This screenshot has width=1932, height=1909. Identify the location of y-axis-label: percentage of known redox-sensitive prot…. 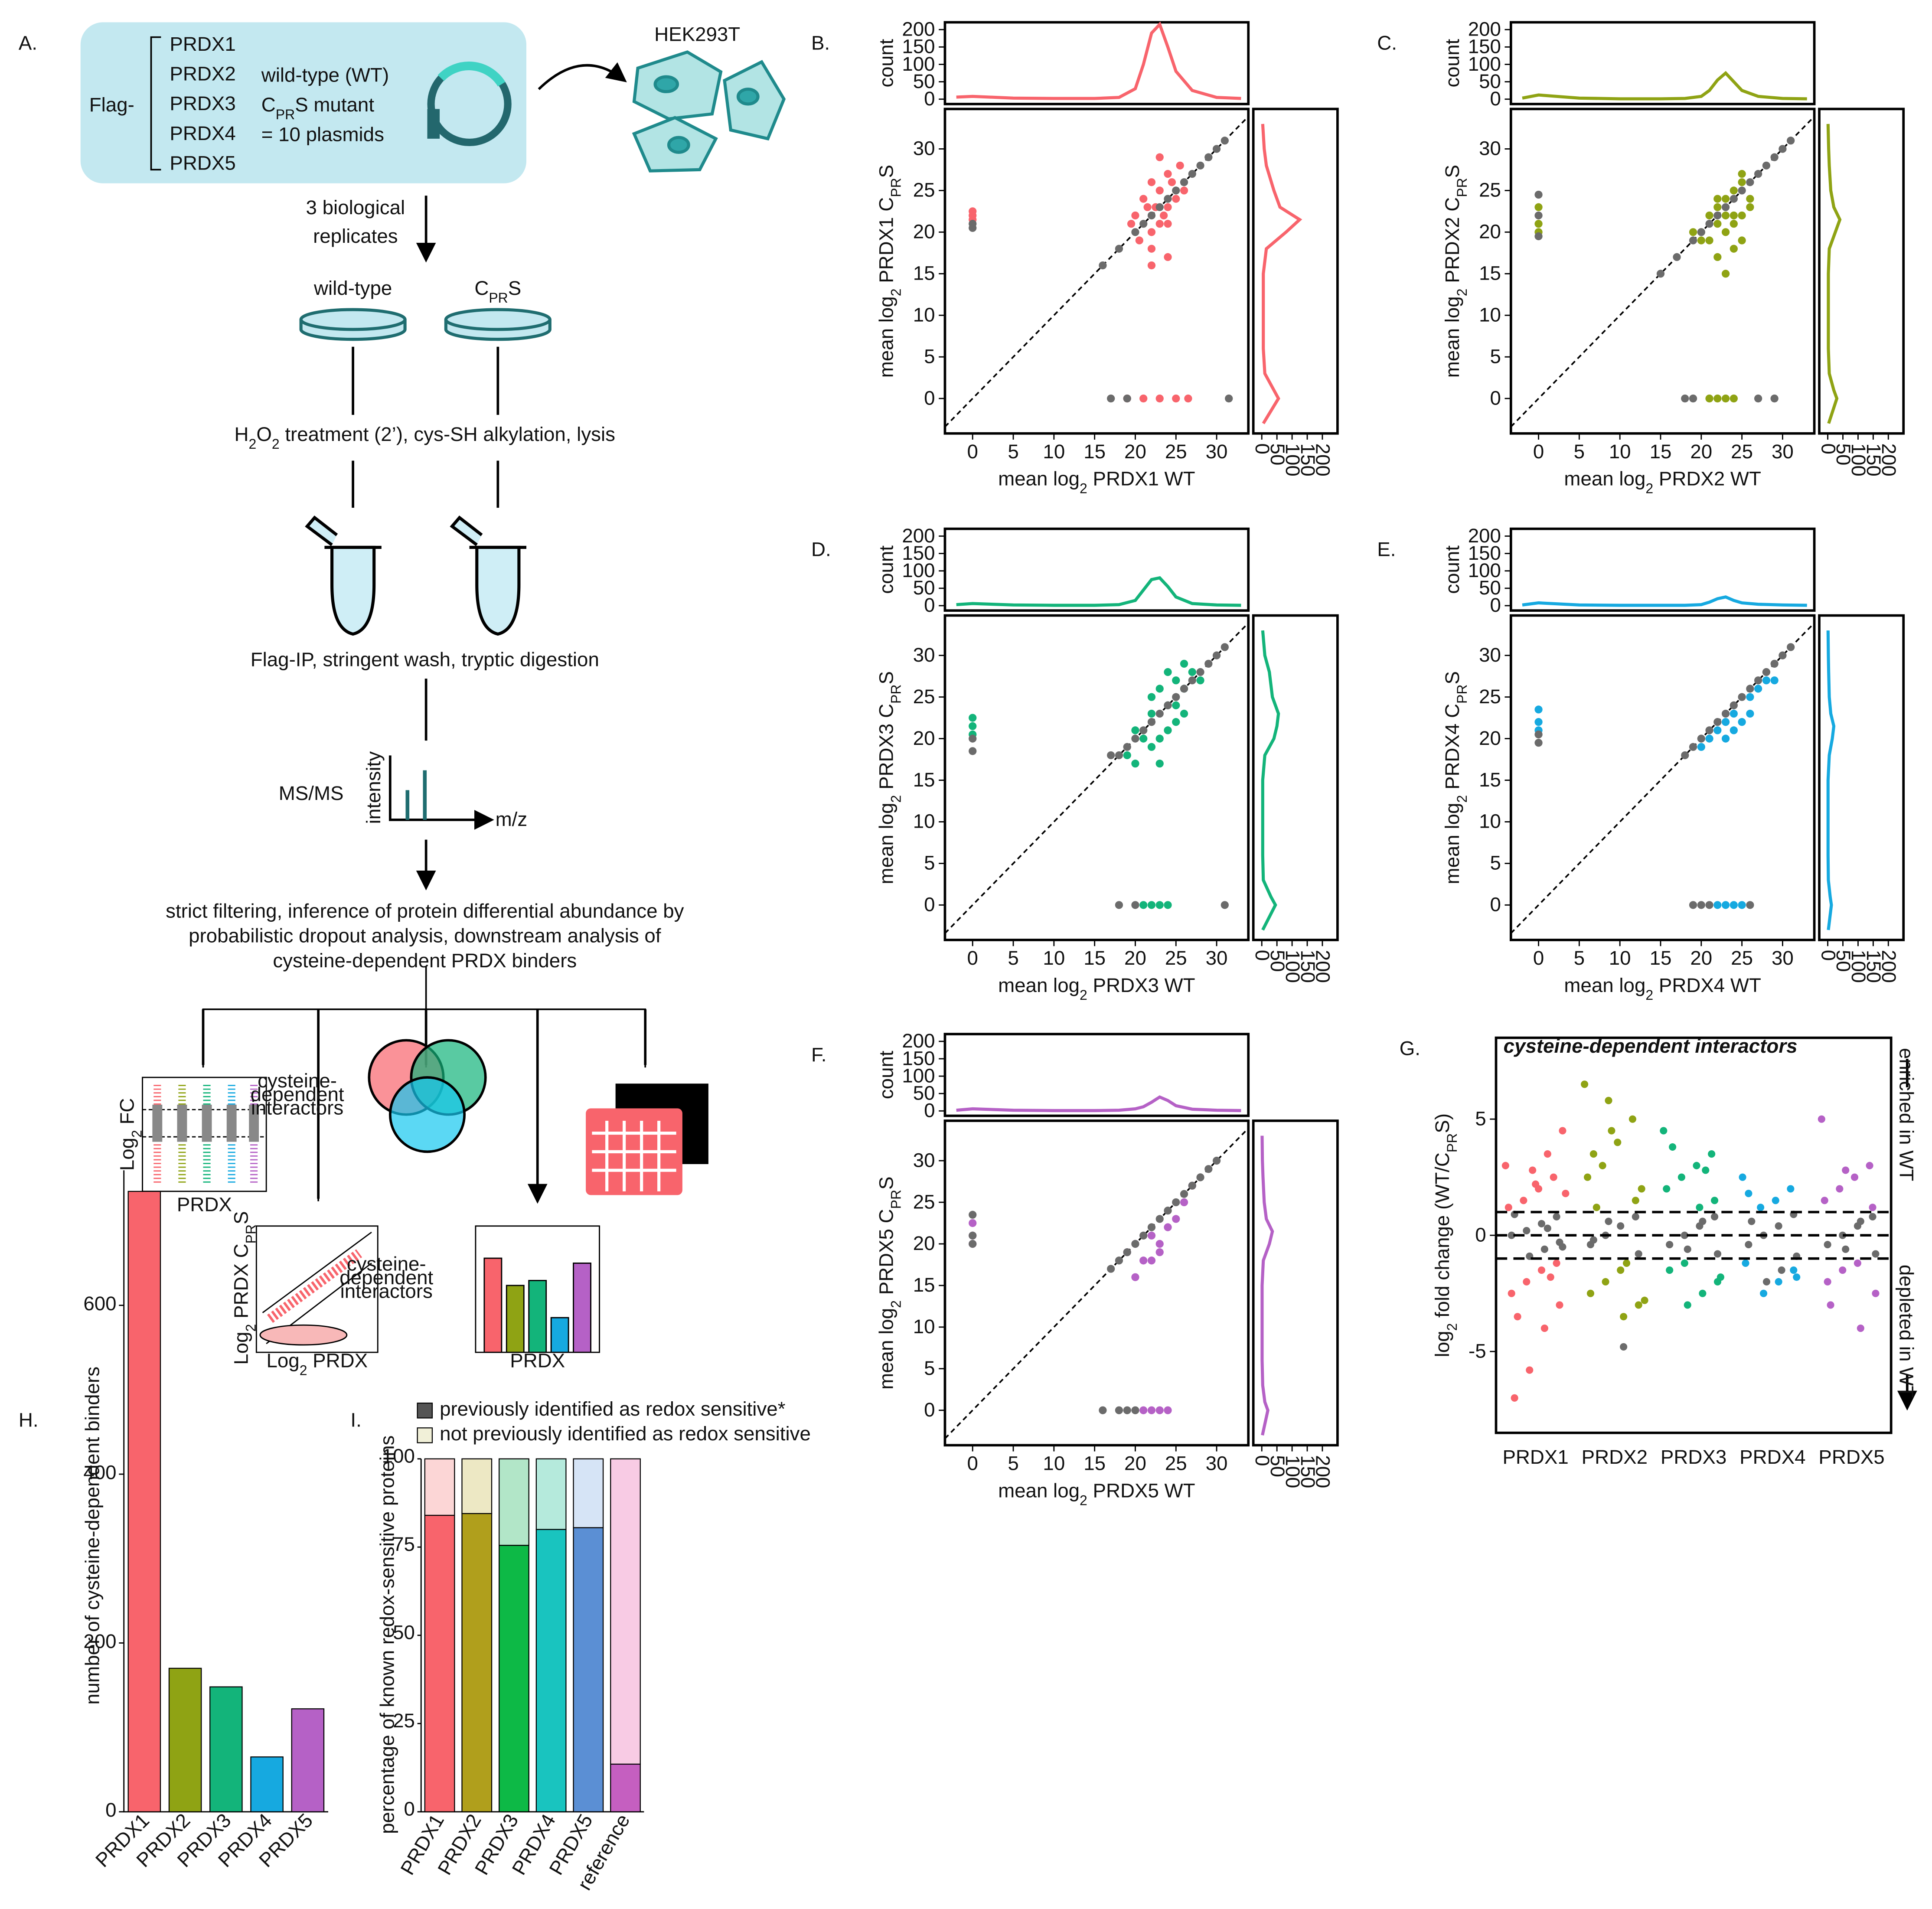
(387, 1635).